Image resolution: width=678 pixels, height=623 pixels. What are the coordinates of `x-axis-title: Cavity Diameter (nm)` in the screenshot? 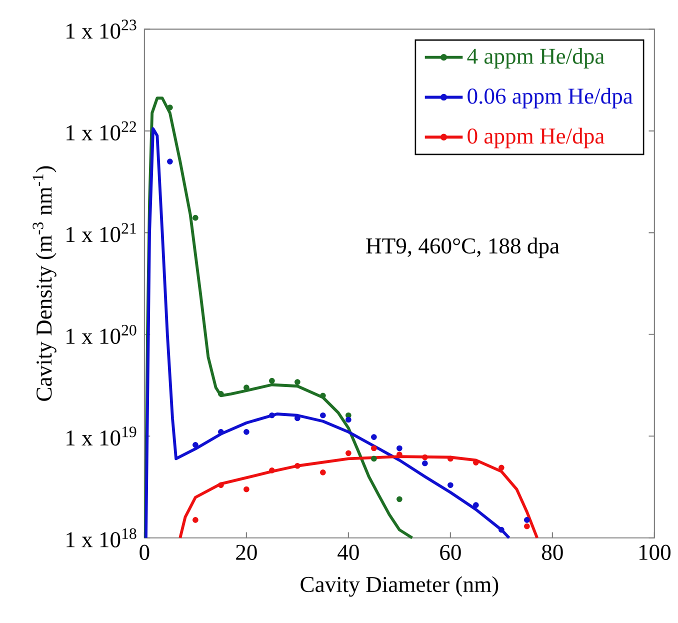 It's located at (399, 586).